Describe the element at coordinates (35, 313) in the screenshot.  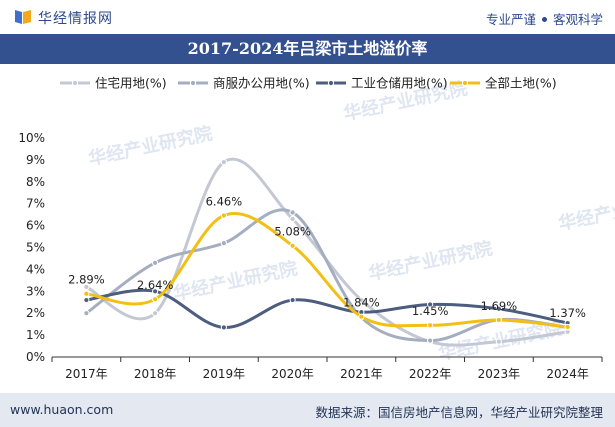
I see `y-tick-label: 2%` at that location.